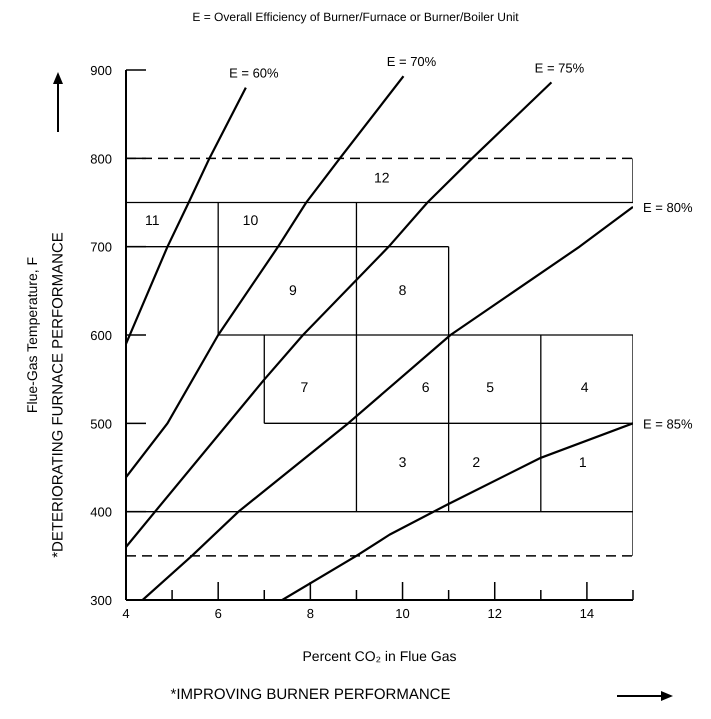 This screenshot has height=719, width=711. Describe the element at coordinates (402, 613) in the screenshot. I see `x-tick-label: 10` at that location.